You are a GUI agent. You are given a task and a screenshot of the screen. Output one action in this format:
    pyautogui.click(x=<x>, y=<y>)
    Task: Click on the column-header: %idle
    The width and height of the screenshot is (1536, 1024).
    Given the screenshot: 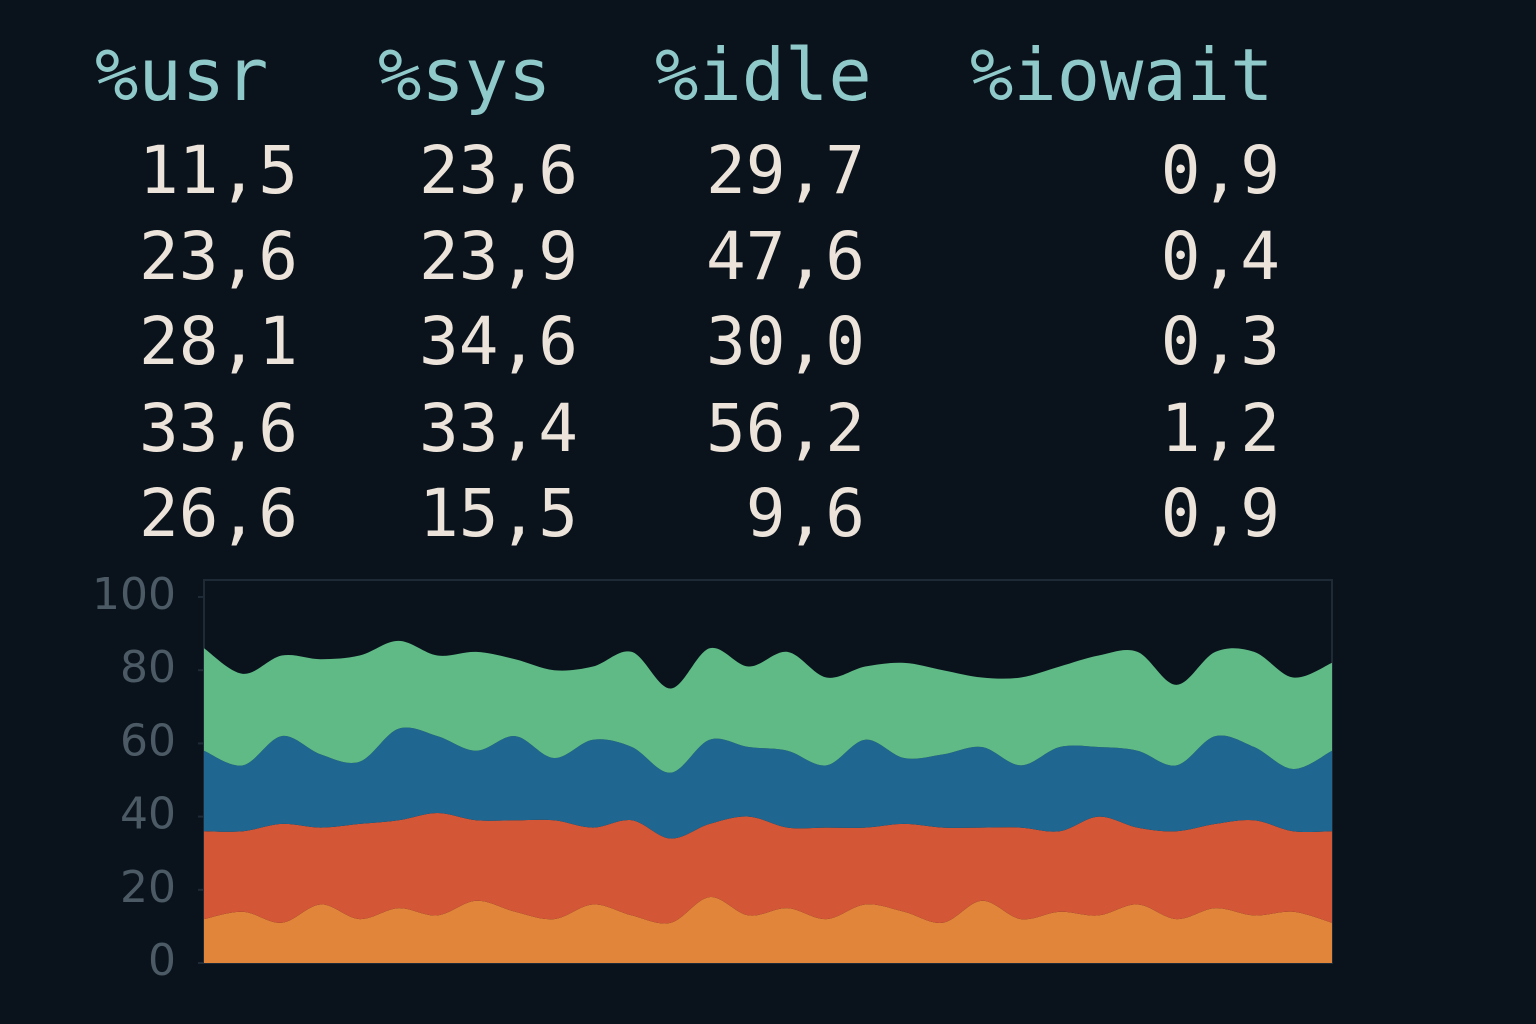 What is the action you would take?
    pyautogui.click(x=763, y=75)
    